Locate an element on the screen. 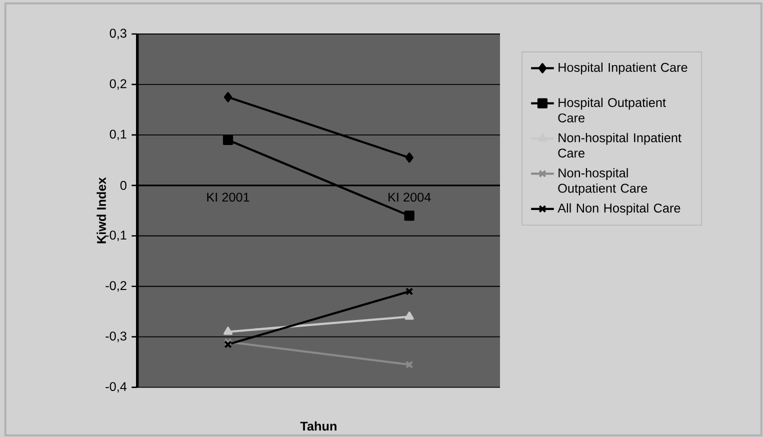  legend-label: All Non Hospital Care is located at coordinates (619, 209).